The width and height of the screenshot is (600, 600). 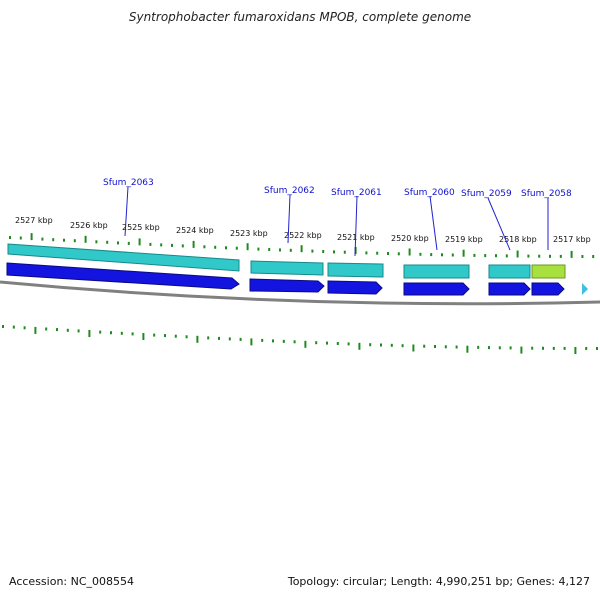 What do you see at coordinates (486, 194) in the screenshot?
I see `gene-label-sfum-2059: Sfum_2059` at bounding box center [486, 194].